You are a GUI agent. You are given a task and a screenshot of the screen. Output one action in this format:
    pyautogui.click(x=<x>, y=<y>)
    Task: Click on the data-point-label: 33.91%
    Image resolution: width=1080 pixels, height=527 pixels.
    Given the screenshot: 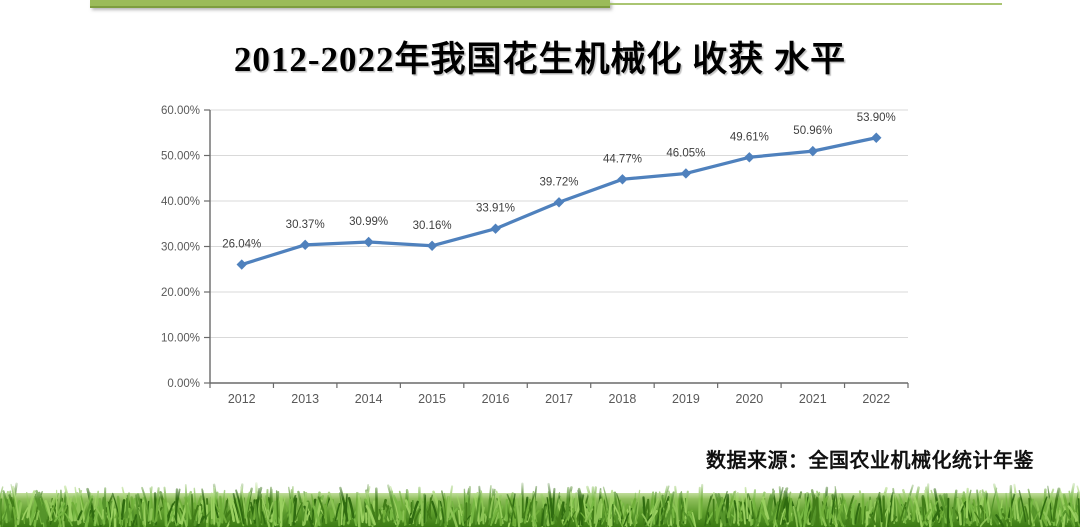 What is the action you would take?
    pyautogui.click(x=495, y=209)
    